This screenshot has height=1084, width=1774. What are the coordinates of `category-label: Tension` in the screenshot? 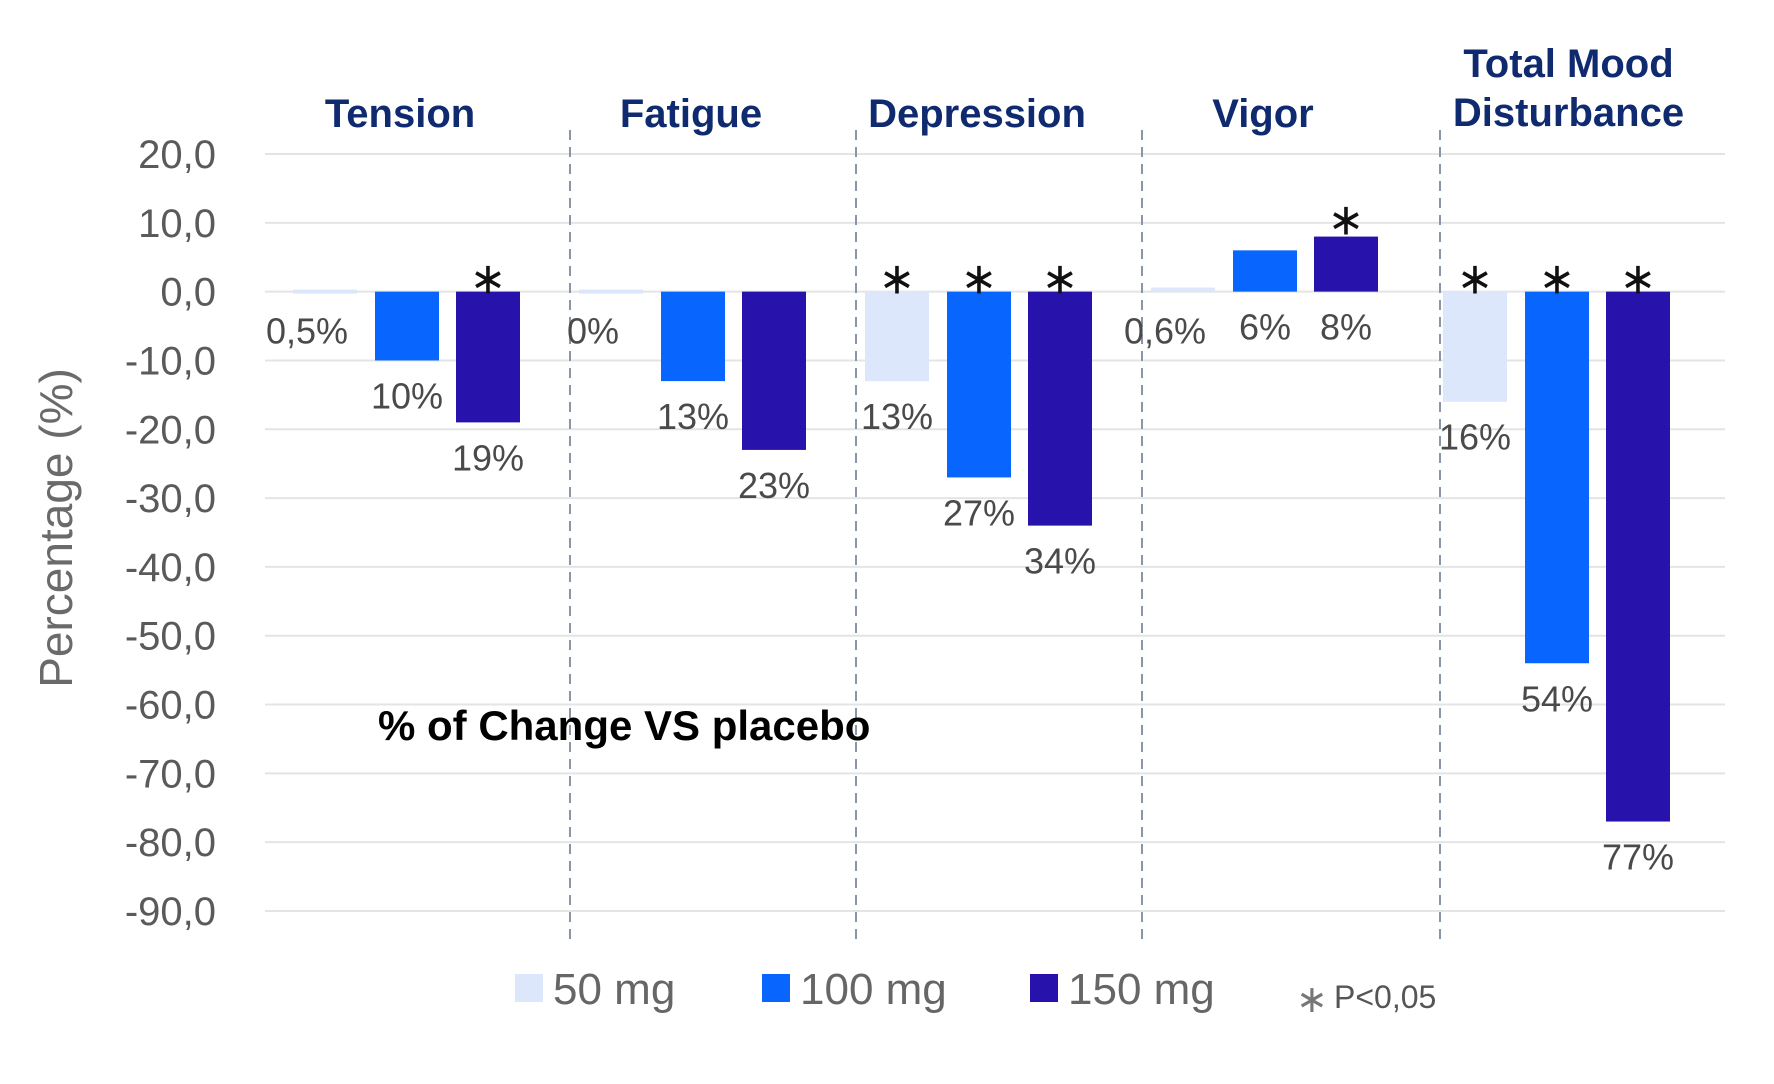 It's located at (400, 114).